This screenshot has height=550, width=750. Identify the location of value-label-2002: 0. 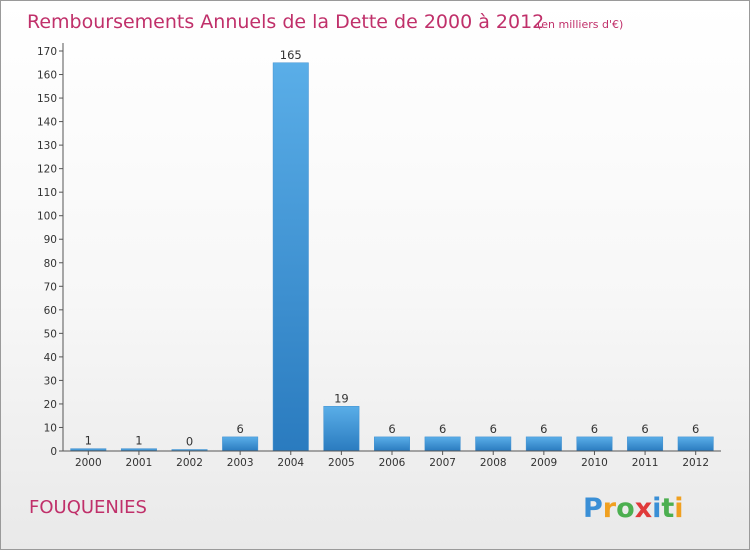
(189, 442).